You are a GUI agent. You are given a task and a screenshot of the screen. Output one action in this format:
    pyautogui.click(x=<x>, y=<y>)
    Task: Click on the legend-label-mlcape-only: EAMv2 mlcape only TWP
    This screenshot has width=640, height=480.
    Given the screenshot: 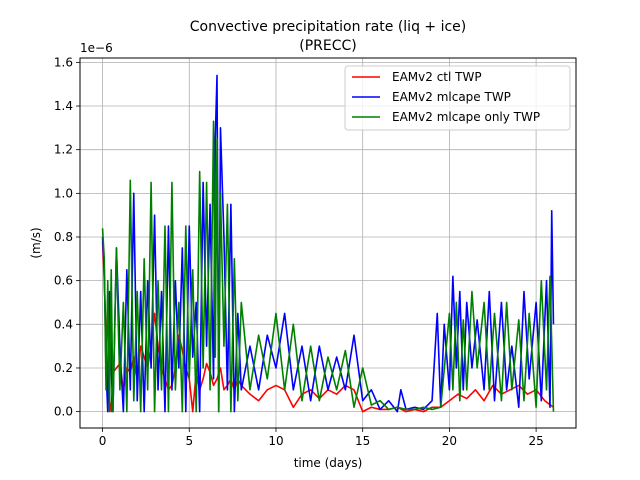 What is the action you would take?
    pyautogui.click(x=466, y=117)
    